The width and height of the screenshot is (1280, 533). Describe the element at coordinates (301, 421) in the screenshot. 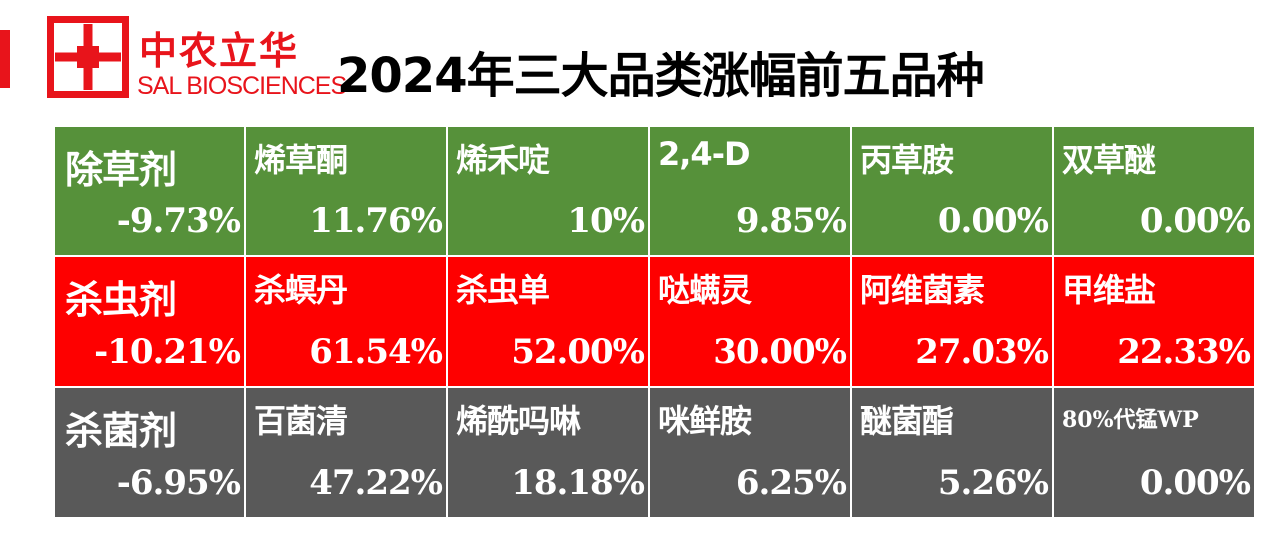

I see `product-name: 百菌清` at that location.